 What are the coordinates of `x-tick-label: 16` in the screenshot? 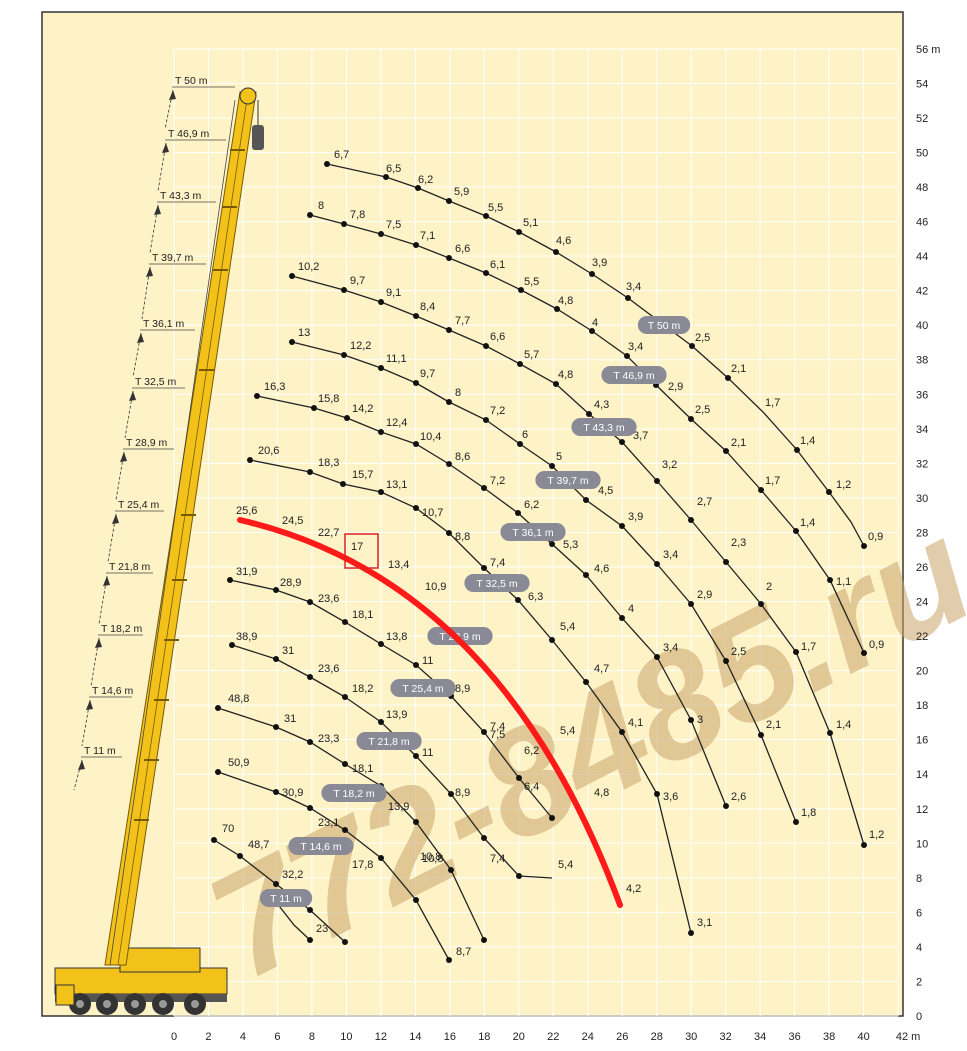 It's located at (450, 1037).